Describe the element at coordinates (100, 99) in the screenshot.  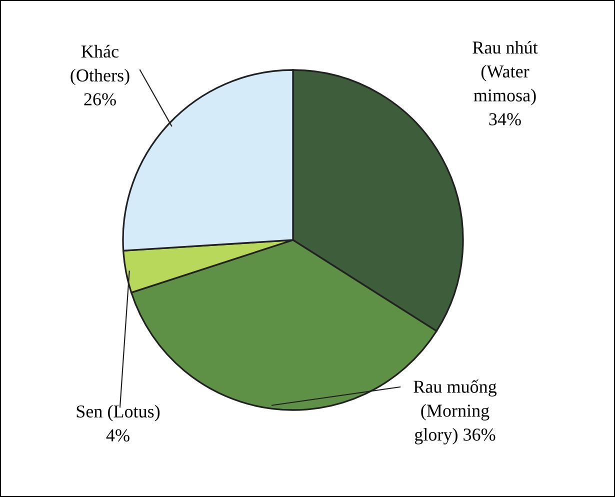
I see `data-label: 26%` at that location.